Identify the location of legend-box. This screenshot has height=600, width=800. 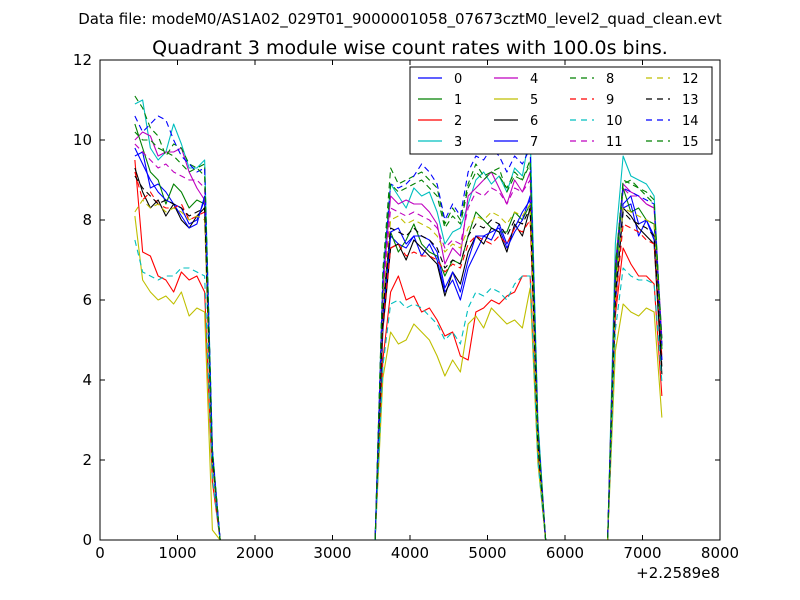
(561, 110).